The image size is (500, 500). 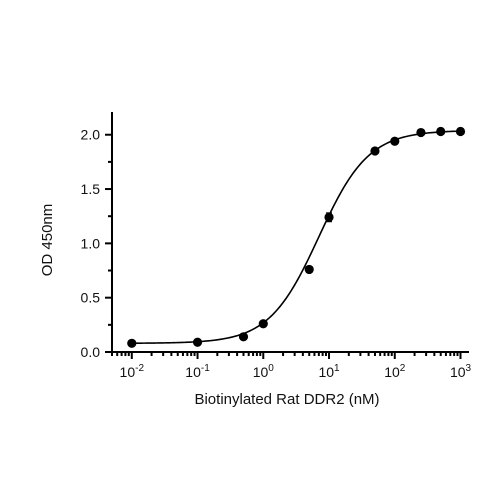 What do you see at coordinates (395, 371) in the screenshot?
I see `x-tick-label: 10²` at bounding box center [395, 371].